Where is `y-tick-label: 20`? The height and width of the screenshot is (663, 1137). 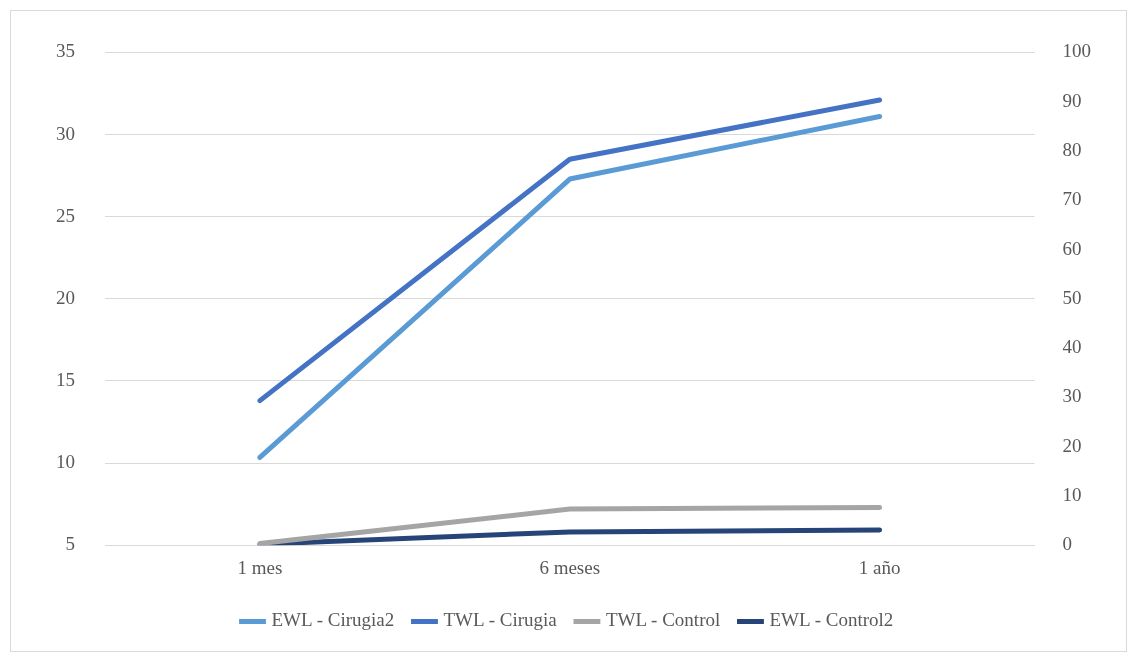
y-tick-label: 20 is located at coordinates (65, 297).